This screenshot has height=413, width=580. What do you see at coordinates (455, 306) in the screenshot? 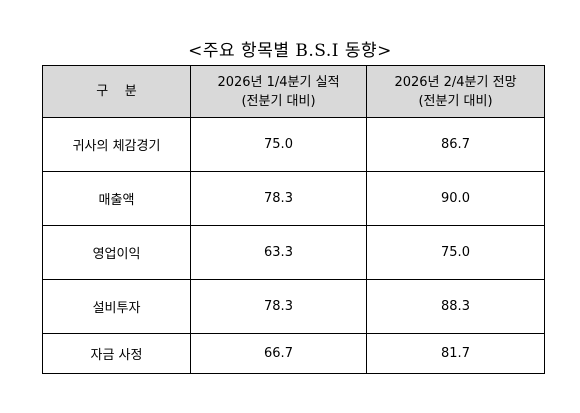
I see `cell-value: 88.3` at bounding box center [455, 306].